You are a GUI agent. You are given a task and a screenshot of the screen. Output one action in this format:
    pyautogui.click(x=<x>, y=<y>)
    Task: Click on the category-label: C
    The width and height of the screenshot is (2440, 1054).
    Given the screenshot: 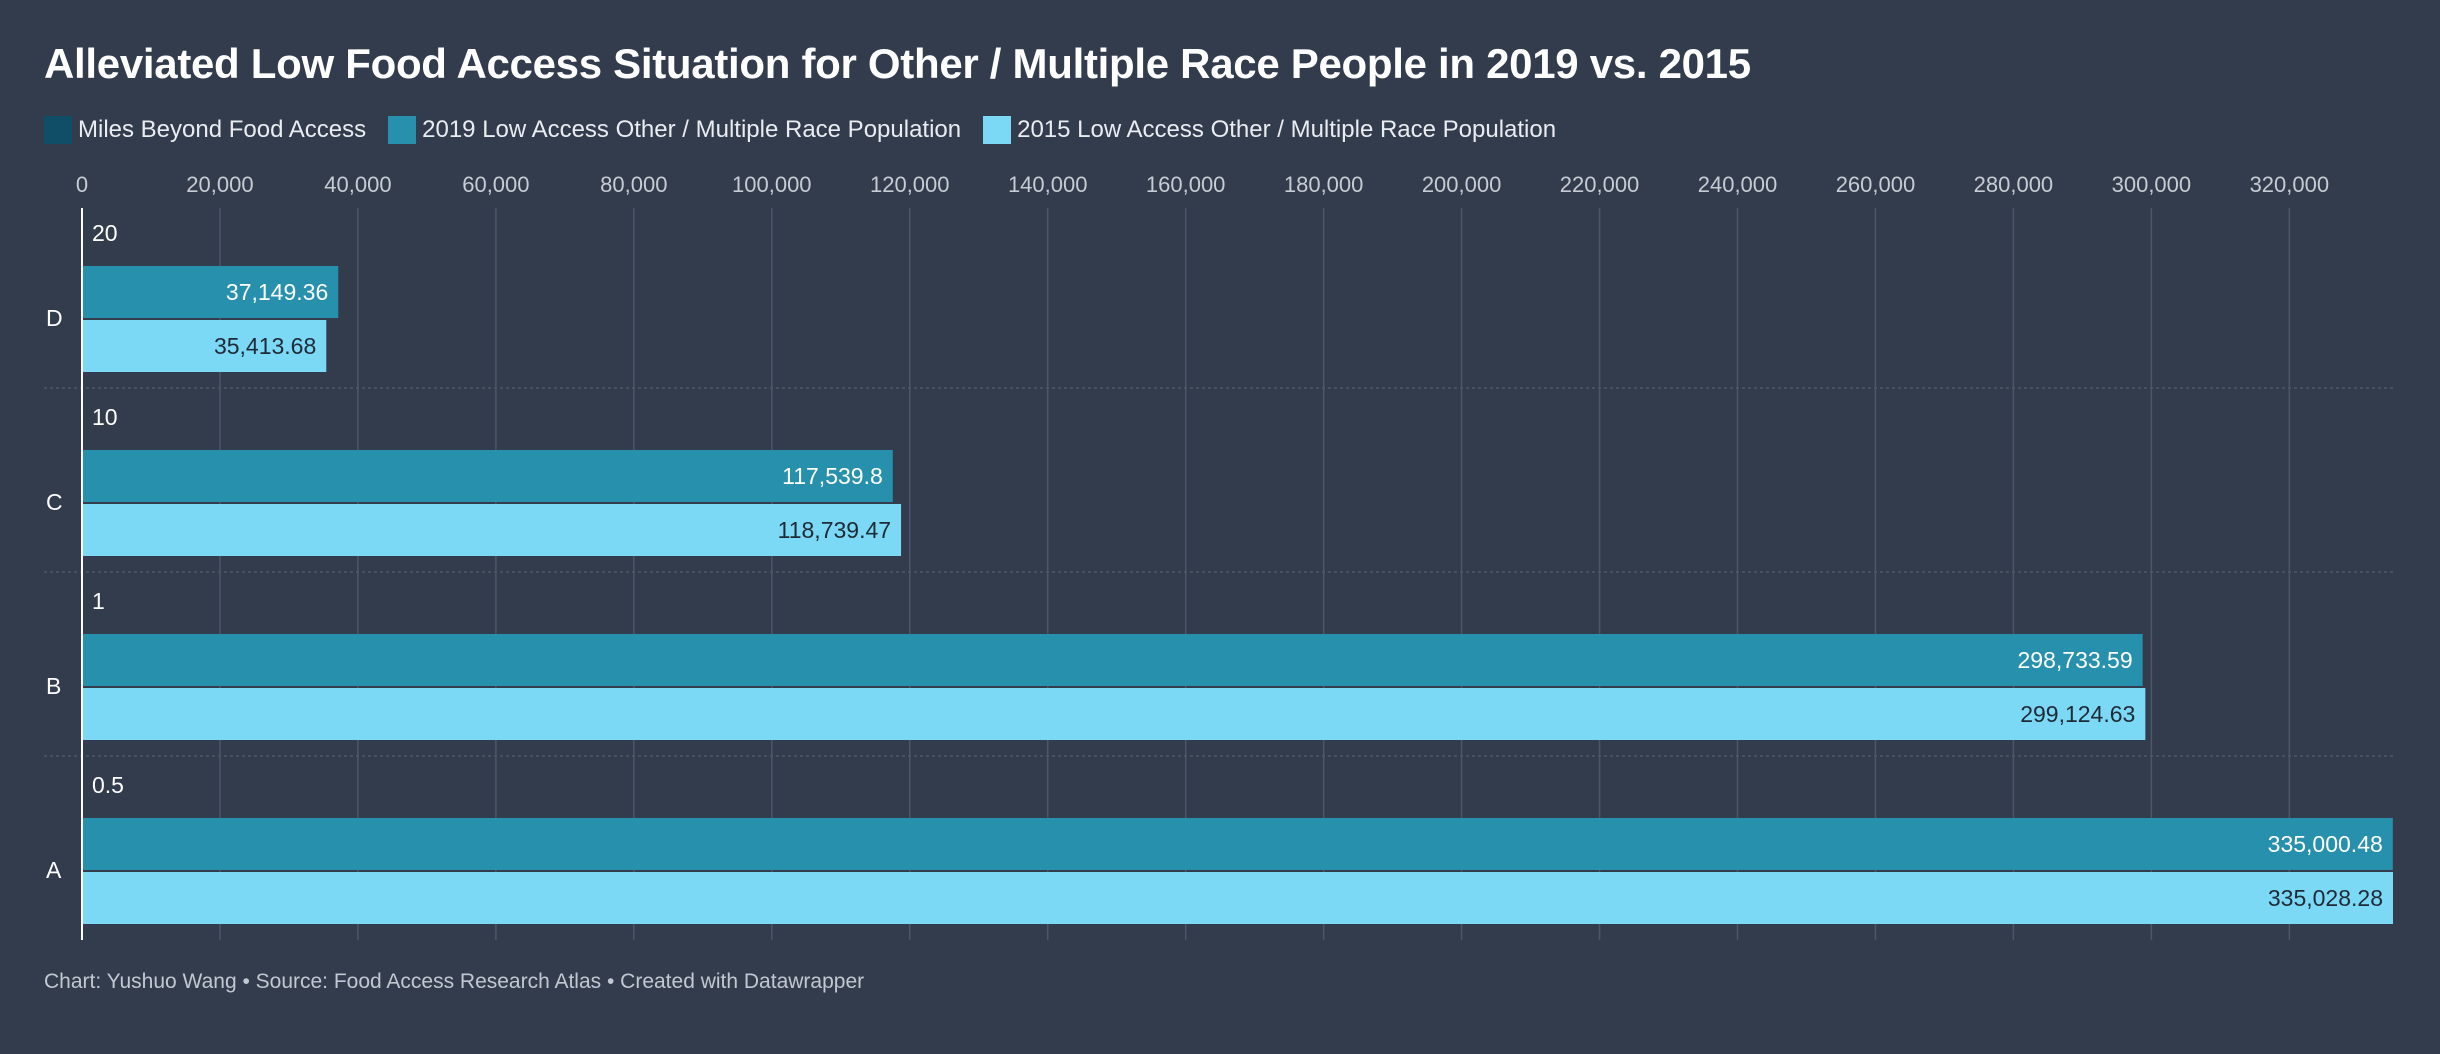 What is the action you would take?
    pyautogui.click(x=54, y=502)
    